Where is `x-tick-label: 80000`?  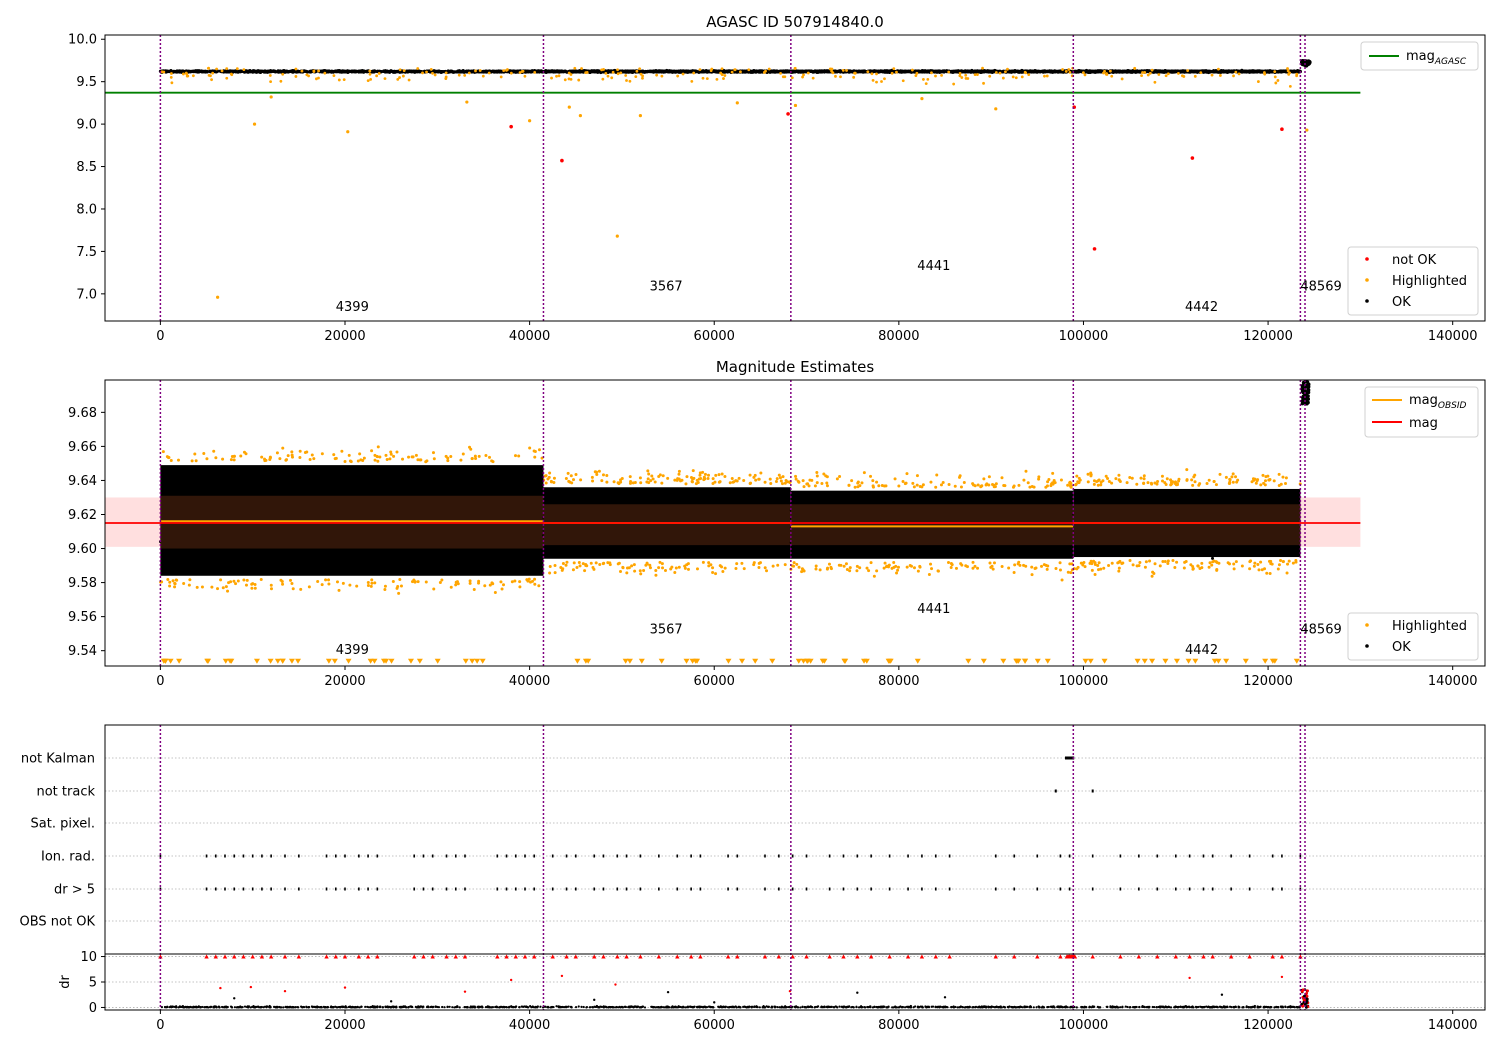 x-tick-label: 80000 is located at coordinates (898, 336).